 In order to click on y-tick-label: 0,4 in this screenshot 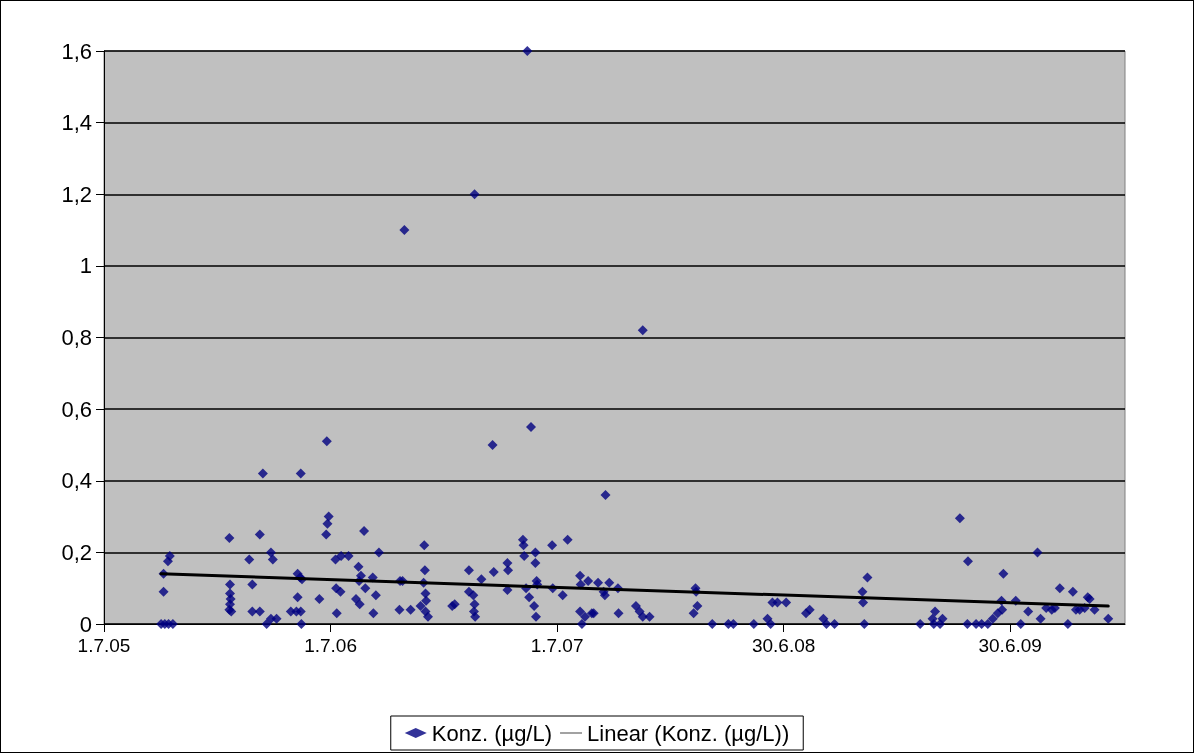, I will do `click(76, 481)`.